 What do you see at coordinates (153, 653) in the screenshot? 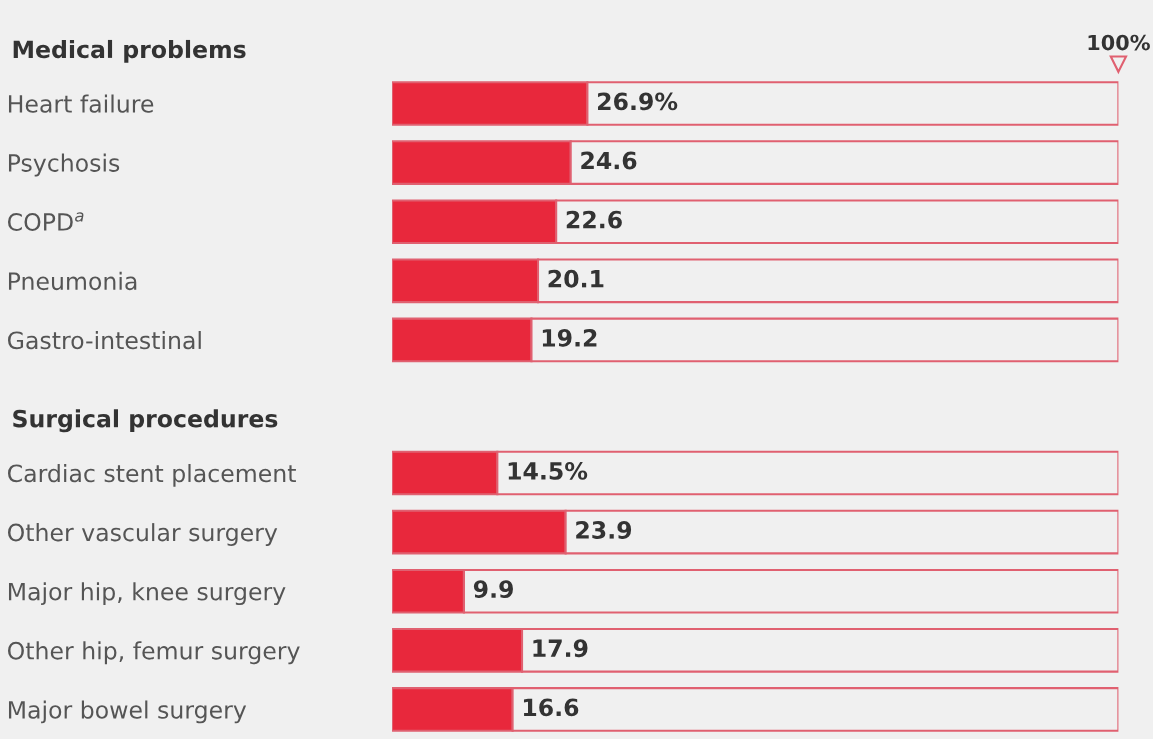
I see `y-tick-label: Other hip, femur surgery` at bounding box center [153, 653].